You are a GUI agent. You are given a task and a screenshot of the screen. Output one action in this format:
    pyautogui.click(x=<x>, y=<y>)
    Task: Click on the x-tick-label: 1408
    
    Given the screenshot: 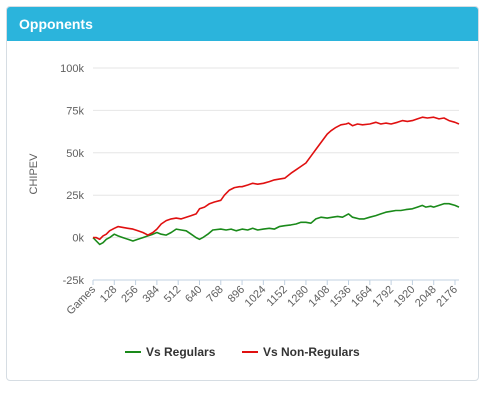 What is the action you would take?
    pyautogui.click(x=320, y=297)
    